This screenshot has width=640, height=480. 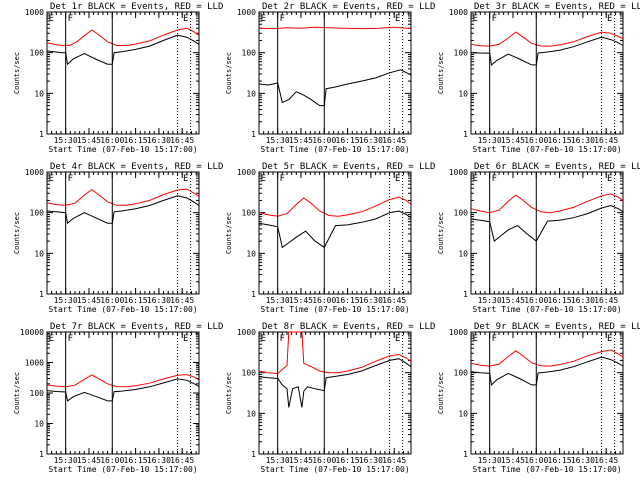 I want to click on panel-title: Det 7r BLACK = Events, RED = LLD, so click(x=136, y=327).